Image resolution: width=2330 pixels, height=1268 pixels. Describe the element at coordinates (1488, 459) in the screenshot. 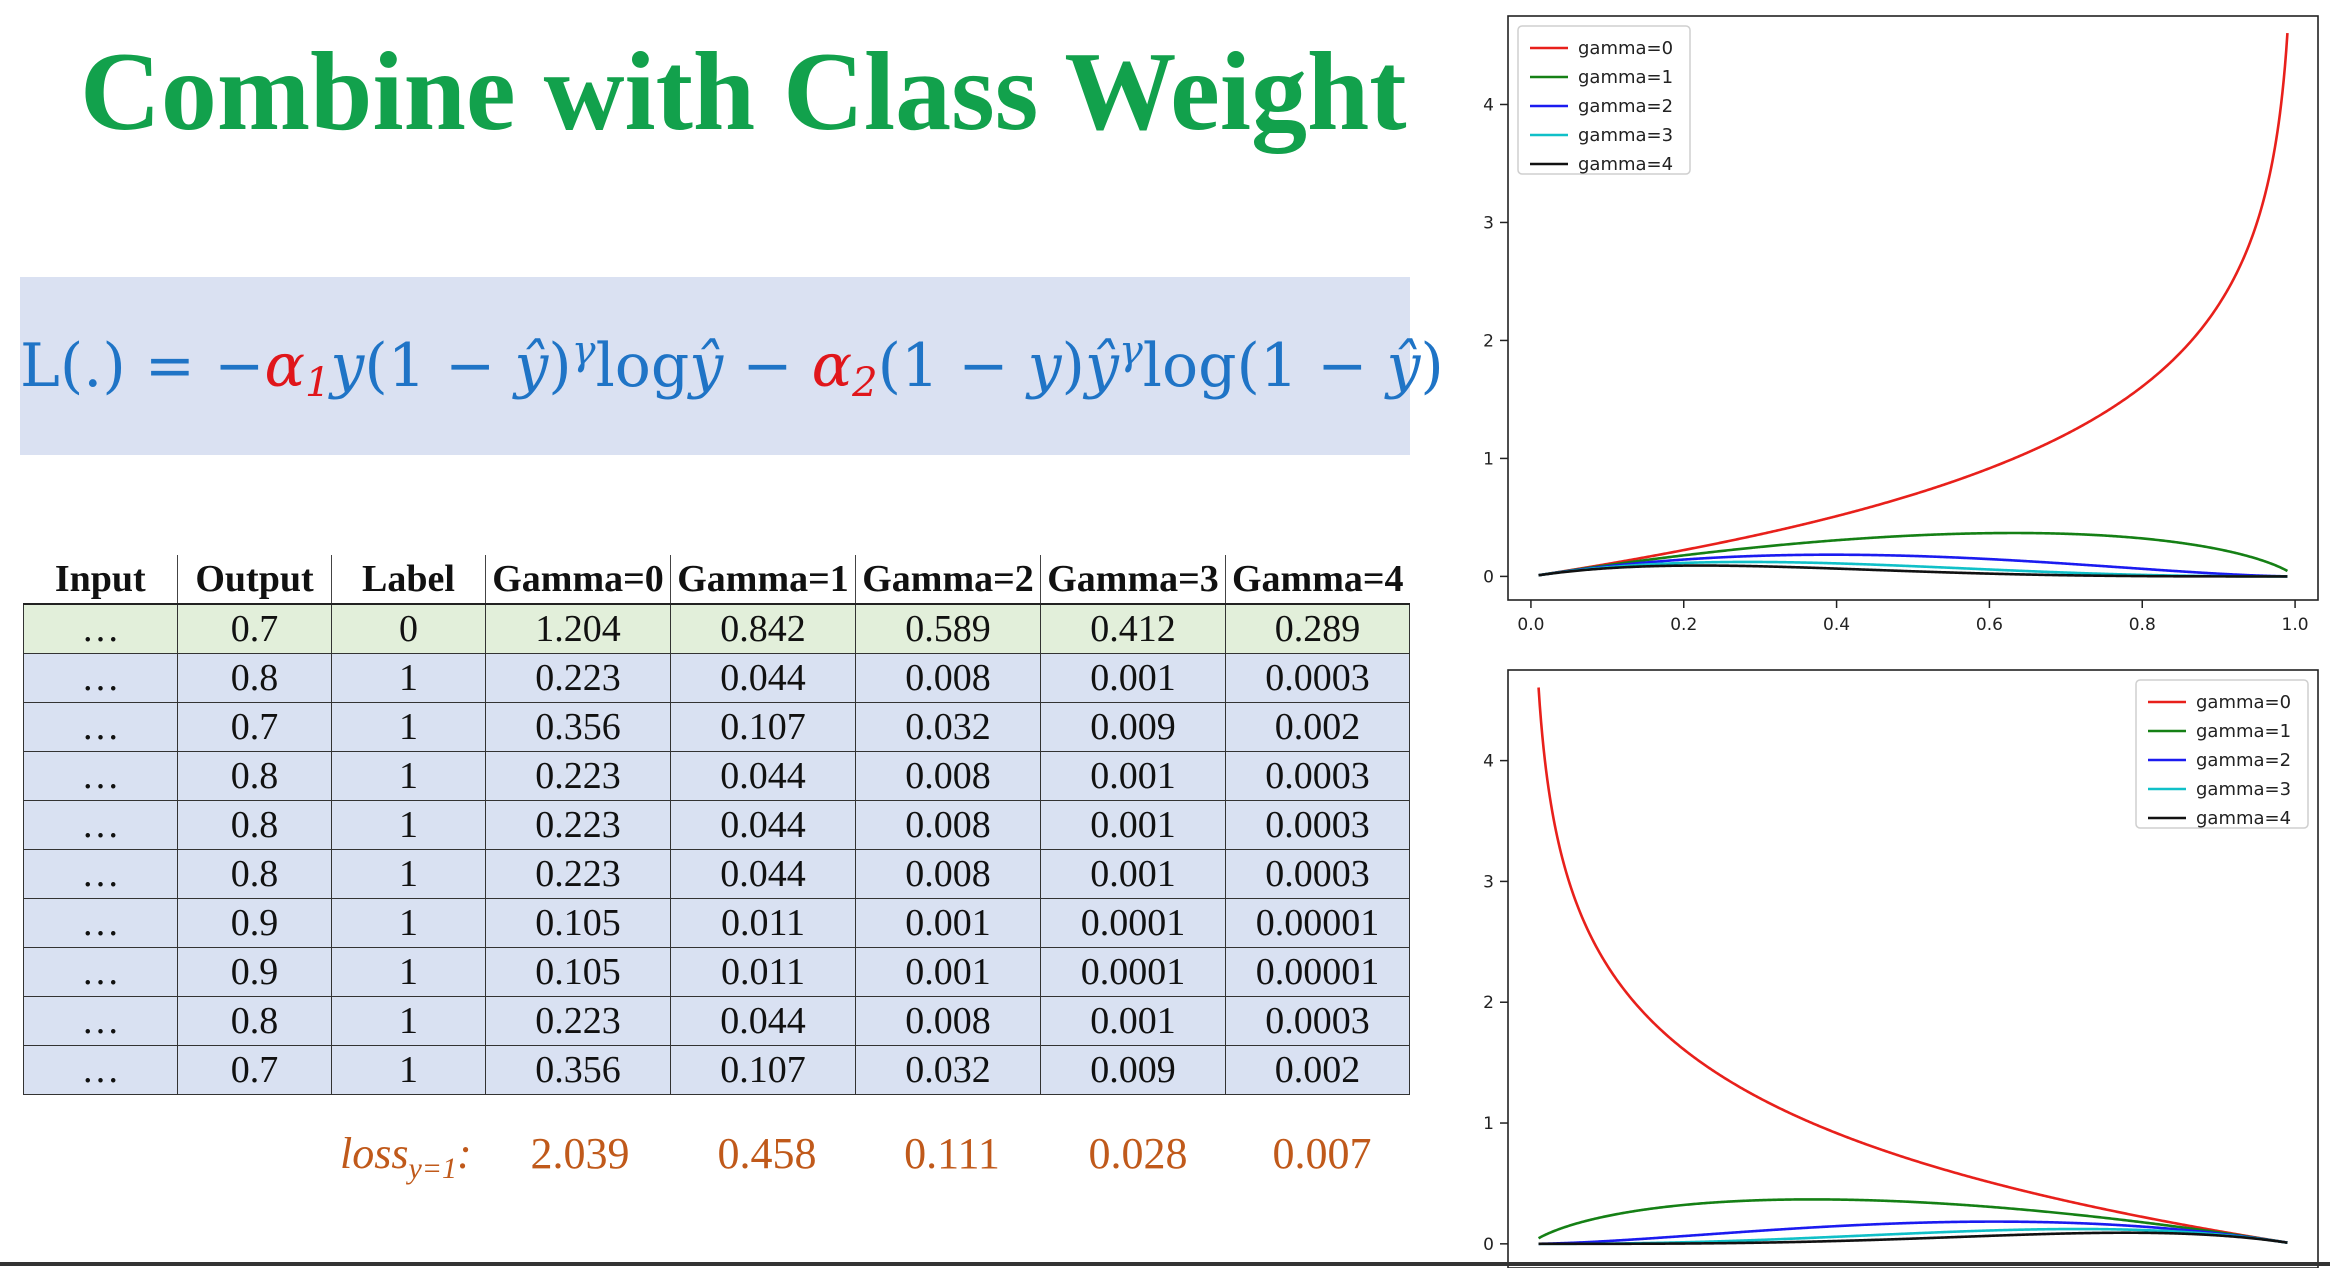

I see `y-tick-label: 1` at that location.